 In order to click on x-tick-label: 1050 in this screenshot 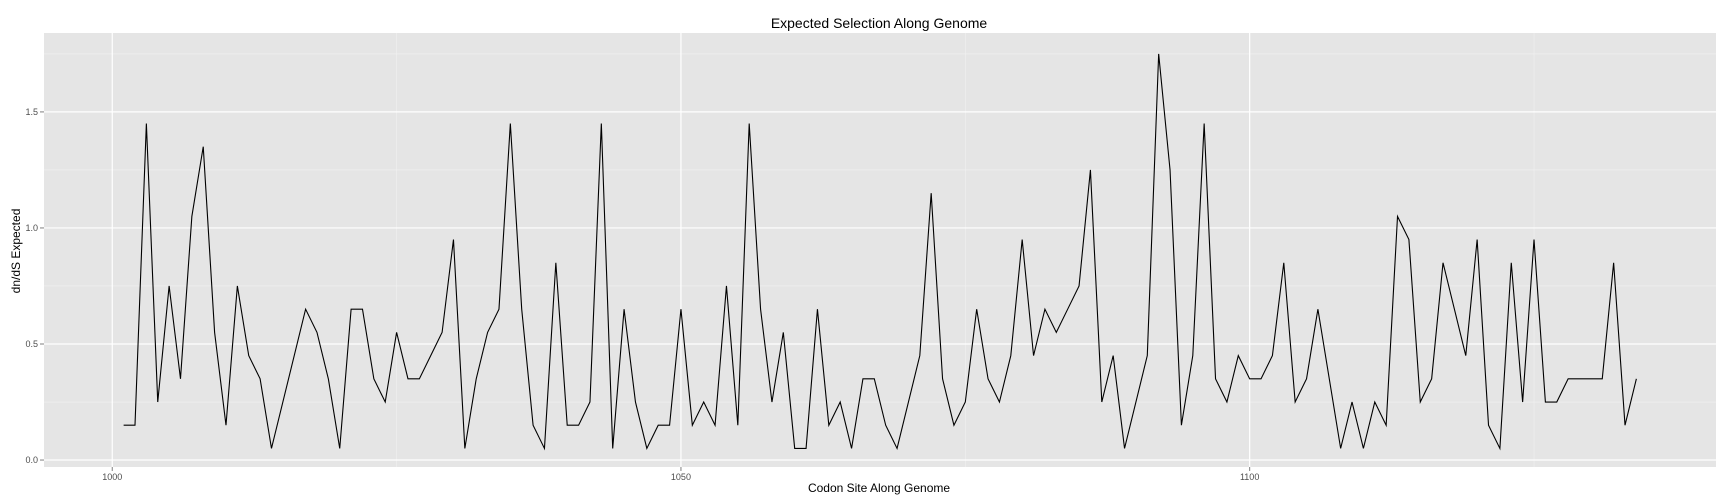, I will do `click(681, 477)`.